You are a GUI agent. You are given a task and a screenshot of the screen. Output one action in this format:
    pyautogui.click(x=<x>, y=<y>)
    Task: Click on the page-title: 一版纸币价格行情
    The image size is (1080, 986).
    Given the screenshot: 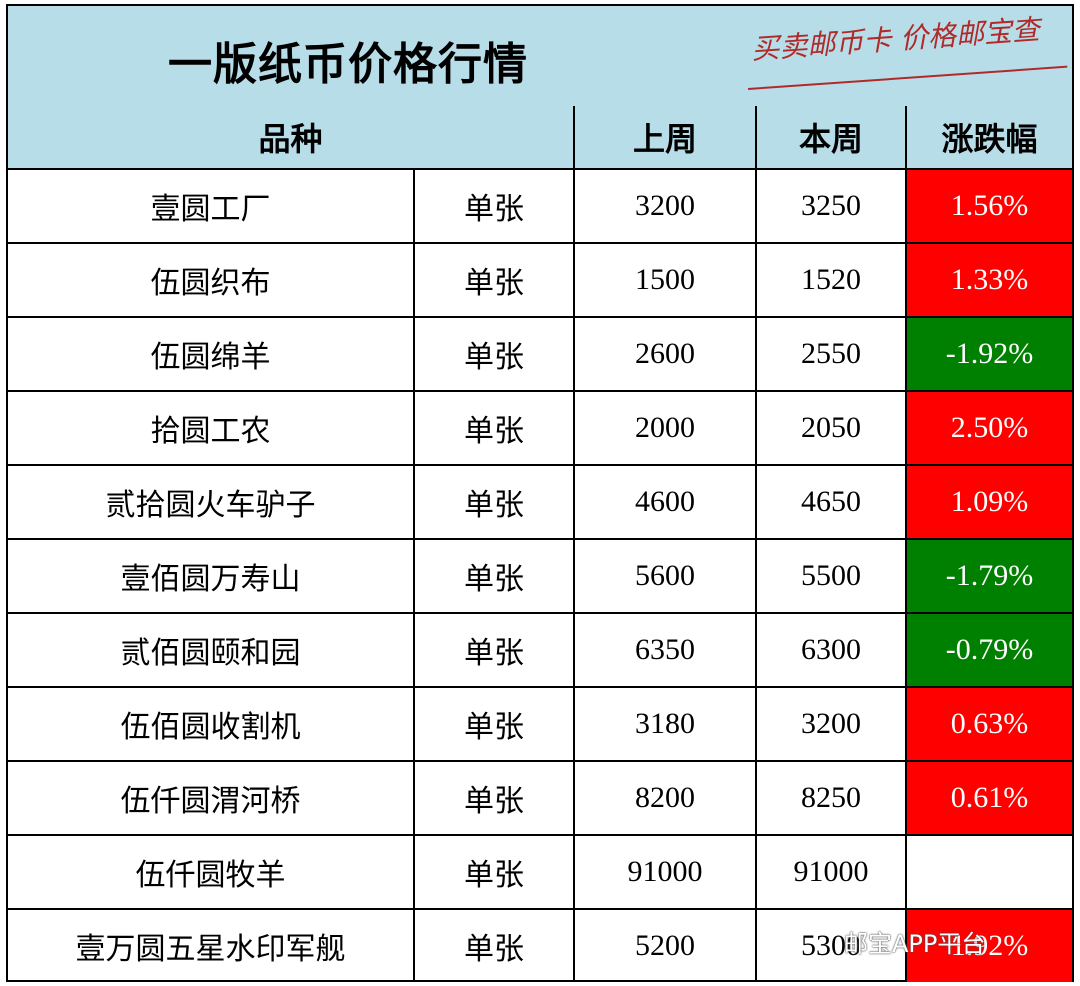 What is the action you would take?
    pyautogui.click(x=348, y=64)
    